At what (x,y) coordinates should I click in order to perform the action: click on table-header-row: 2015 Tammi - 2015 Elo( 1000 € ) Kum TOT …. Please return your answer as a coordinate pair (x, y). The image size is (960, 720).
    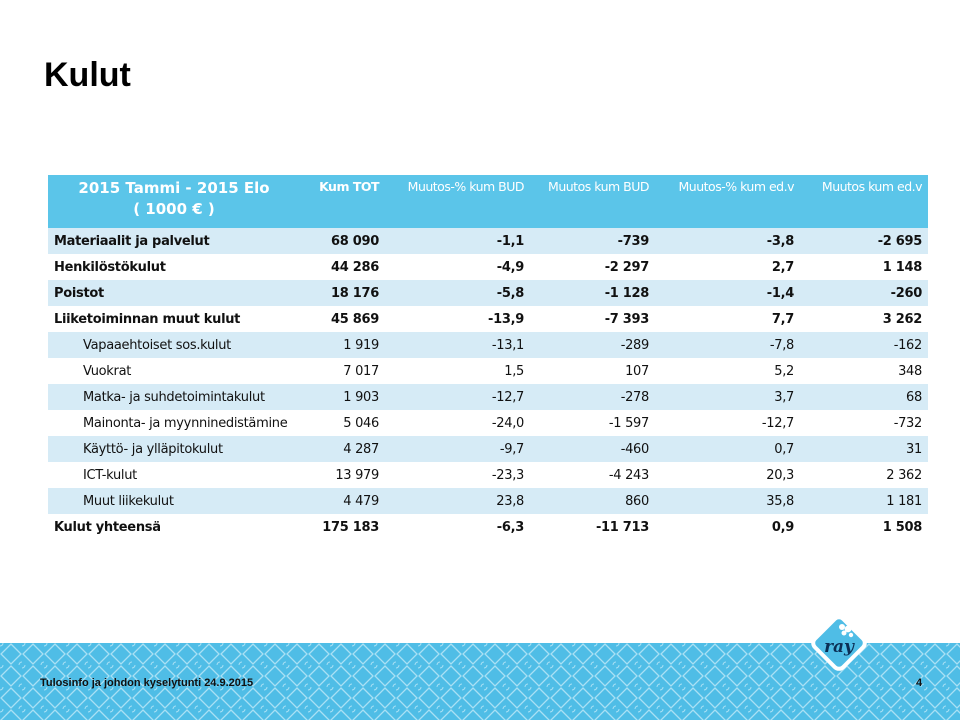
    Looking at the image, I should click on (488, 201).